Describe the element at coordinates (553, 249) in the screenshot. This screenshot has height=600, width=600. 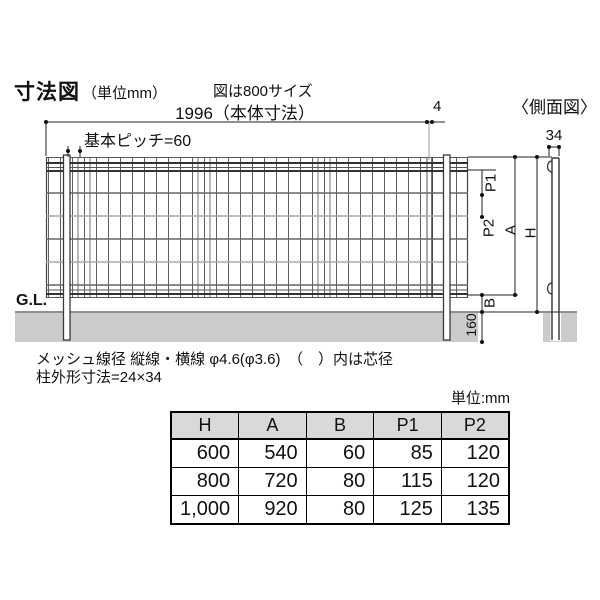
I see `side-view-post` at that location.